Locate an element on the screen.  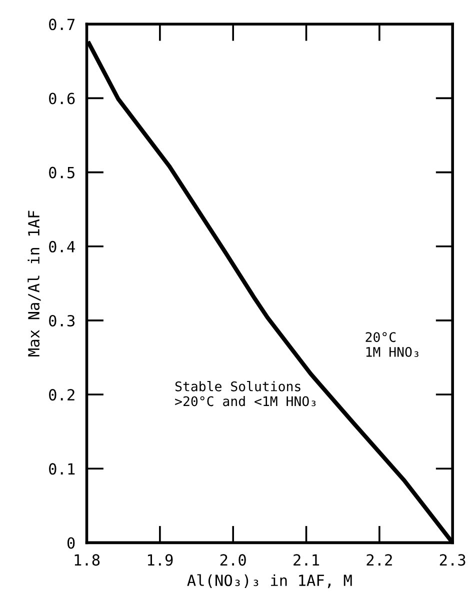
x-tick-label: 2.0 is located at coordinates (233, 560).